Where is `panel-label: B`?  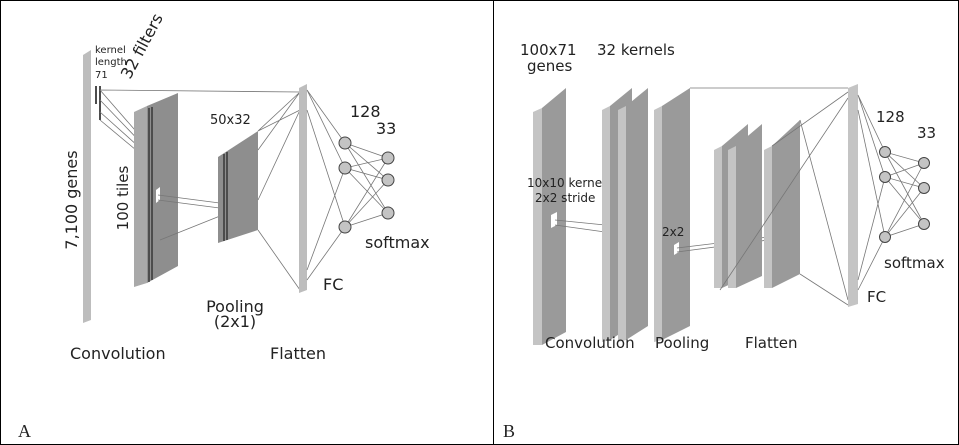 panel-label: B is located at coordinates (509, 431).